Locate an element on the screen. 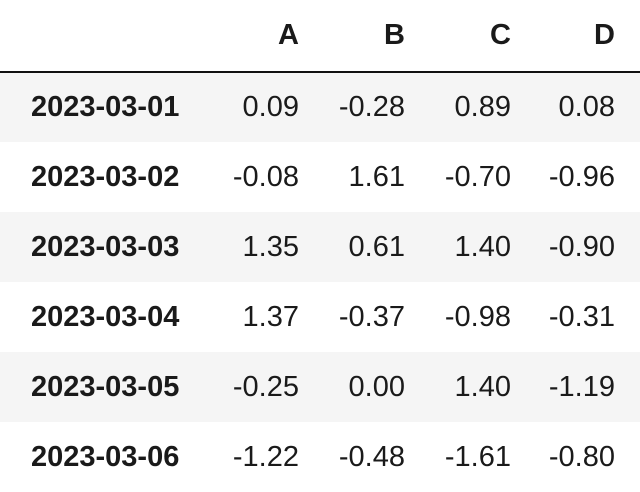 This screenshot has width=640, height=492. table-cell: 0.00 is located at coordinates (376, 386).